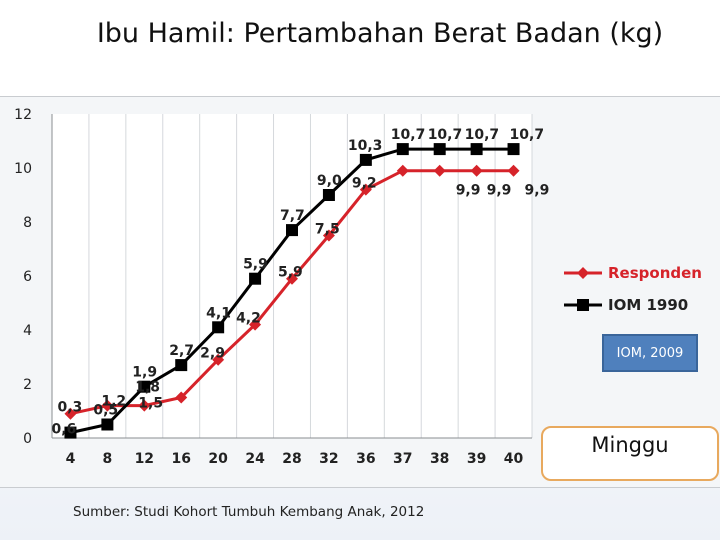 Image resolution: width=720 pixels, height=540 pixels. What do you see at coordinates (23, 115) in the screenshot?
I see `y-tick-label: 12` at bounding box center [23, 115].